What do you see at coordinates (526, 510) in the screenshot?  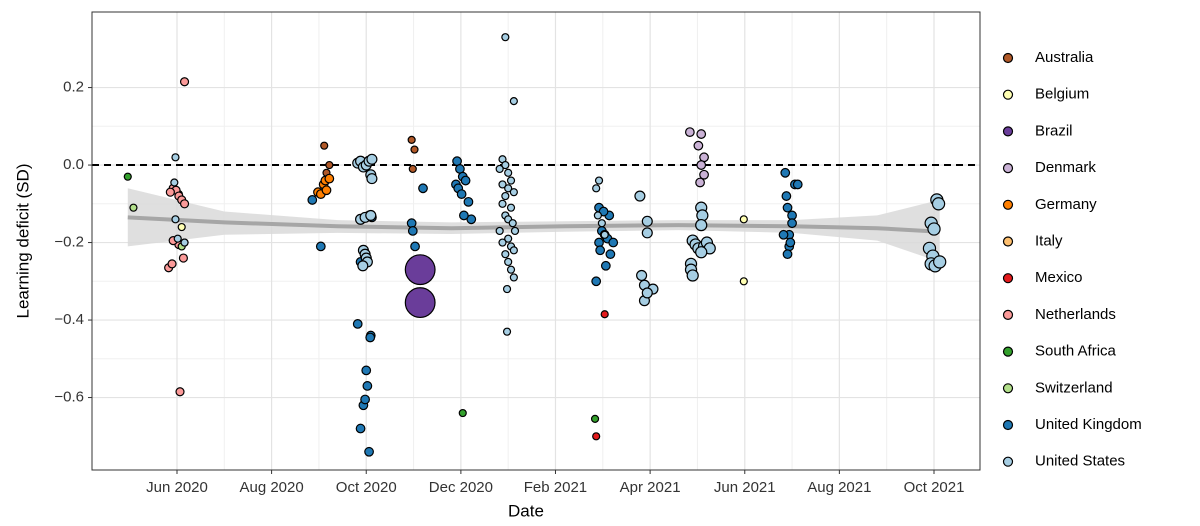 I see `x-axis-label: Date` at bounding box center [526, 510].